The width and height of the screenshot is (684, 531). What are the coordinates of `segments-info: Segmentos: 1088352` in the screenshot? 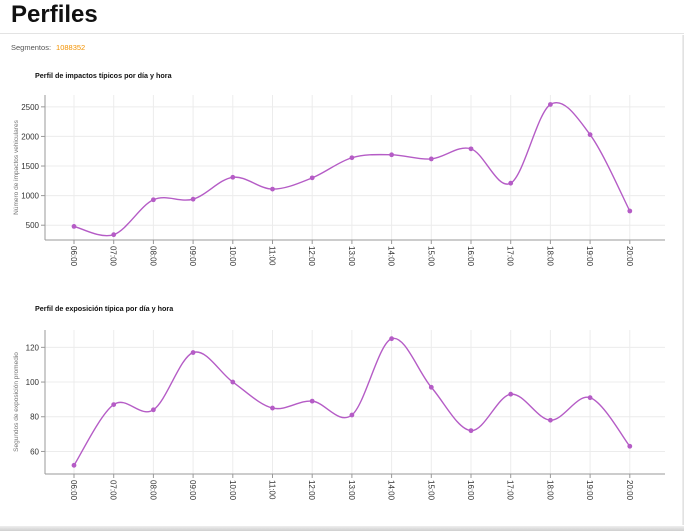 It's located at (48, 47).